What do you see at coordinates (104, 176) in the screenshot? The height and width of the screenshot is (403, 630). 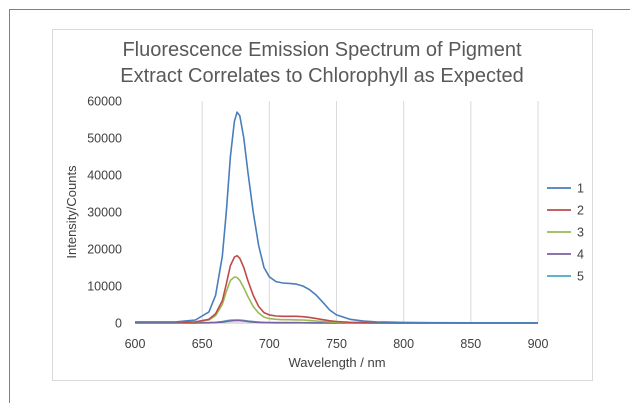 I see `y-tick-label: 40000` at bounding box center [104, 176].